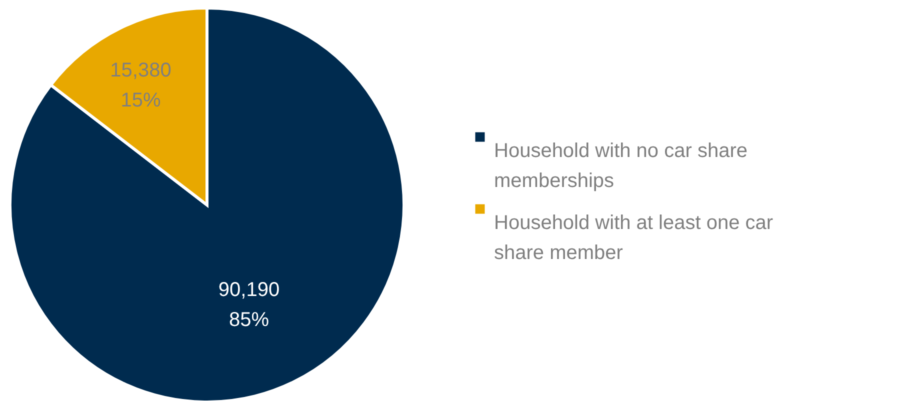 This screenshot has width=908, height=401. What do you see at coordinates (634, 238) in the screenshot?
I see `legend-label: Household with at least one car share member` at bounding box center [634, 238].